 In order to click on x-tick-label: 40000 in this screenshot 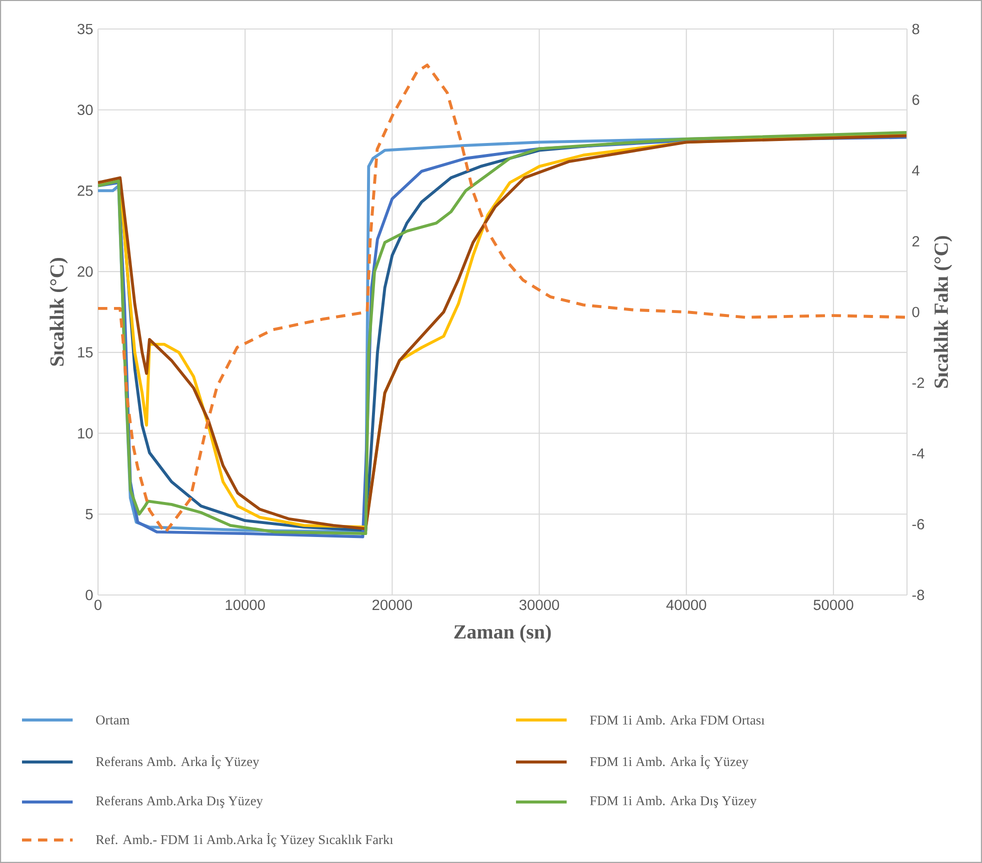, I will do `click(686, 605)`.